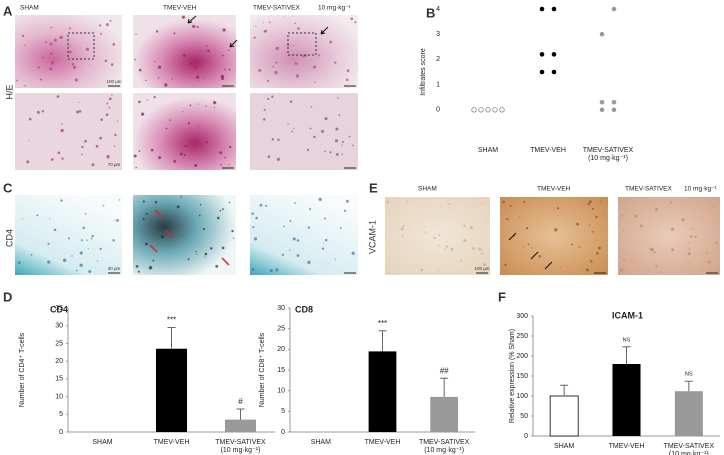 This screenshot has height=455, width=724. What do you see at coordinates (383, 442) in the screenshot?
I see `x-tick-label: TMEV-VEH` at bounding box center [383, 442].